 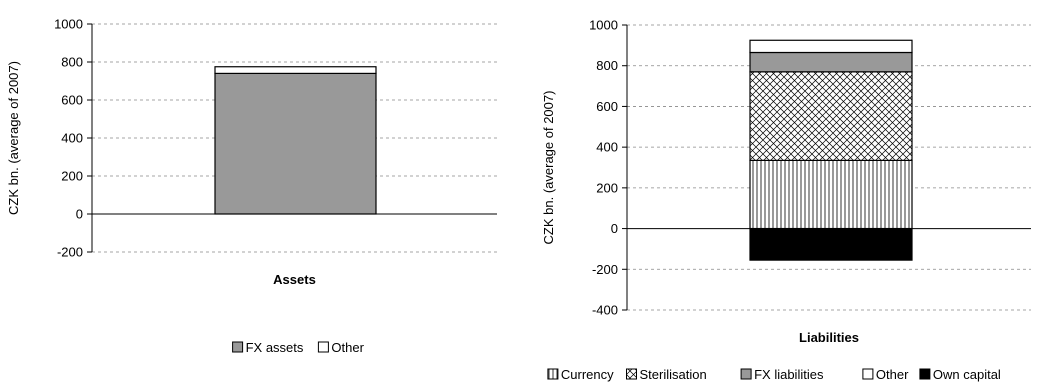 What do you see at coordinates (829, 337) in the screenshot?
I see `category-label: Liabilities` at bounding box center [829, 337].